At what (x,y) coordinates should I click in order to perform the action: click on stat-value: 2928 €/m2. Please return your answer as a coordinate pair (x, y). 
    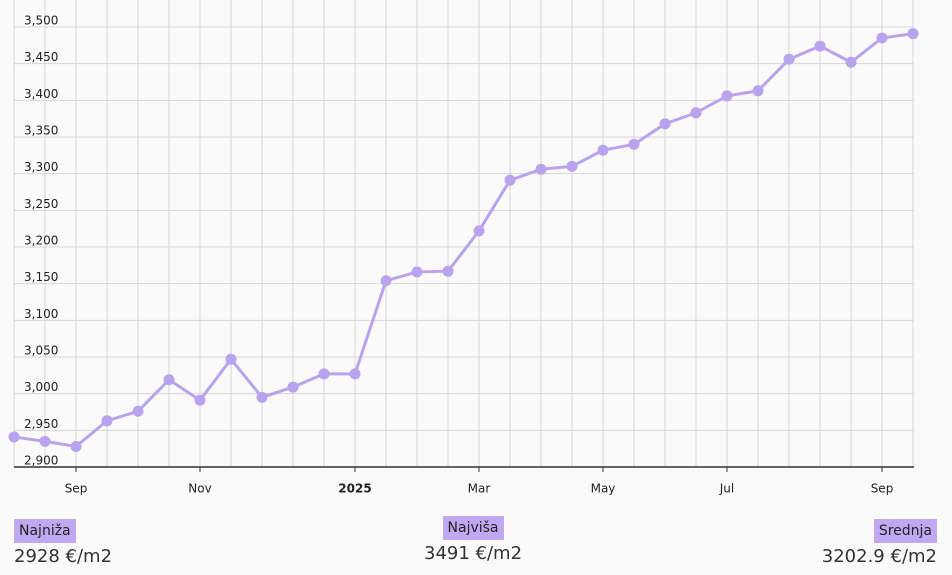
    Looking at the image, I should click on (63, 556).